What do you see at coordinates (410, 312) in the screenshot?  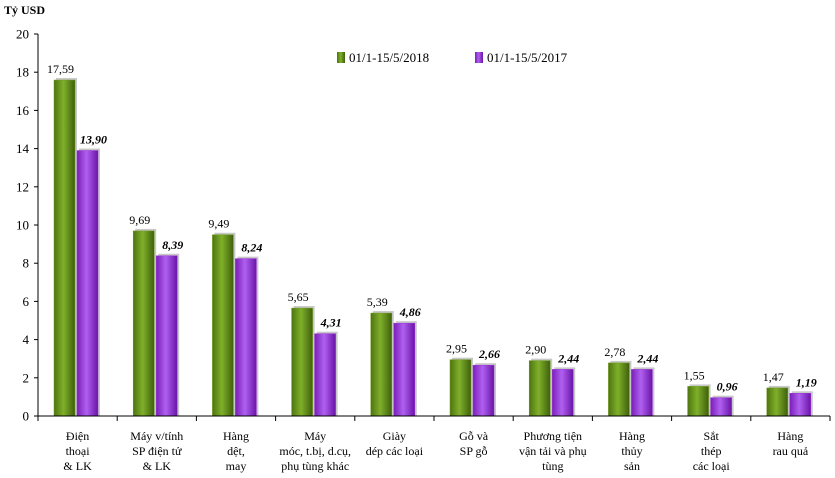 I see `data-label-2017: 4,86` at bounding box center [410, 312].